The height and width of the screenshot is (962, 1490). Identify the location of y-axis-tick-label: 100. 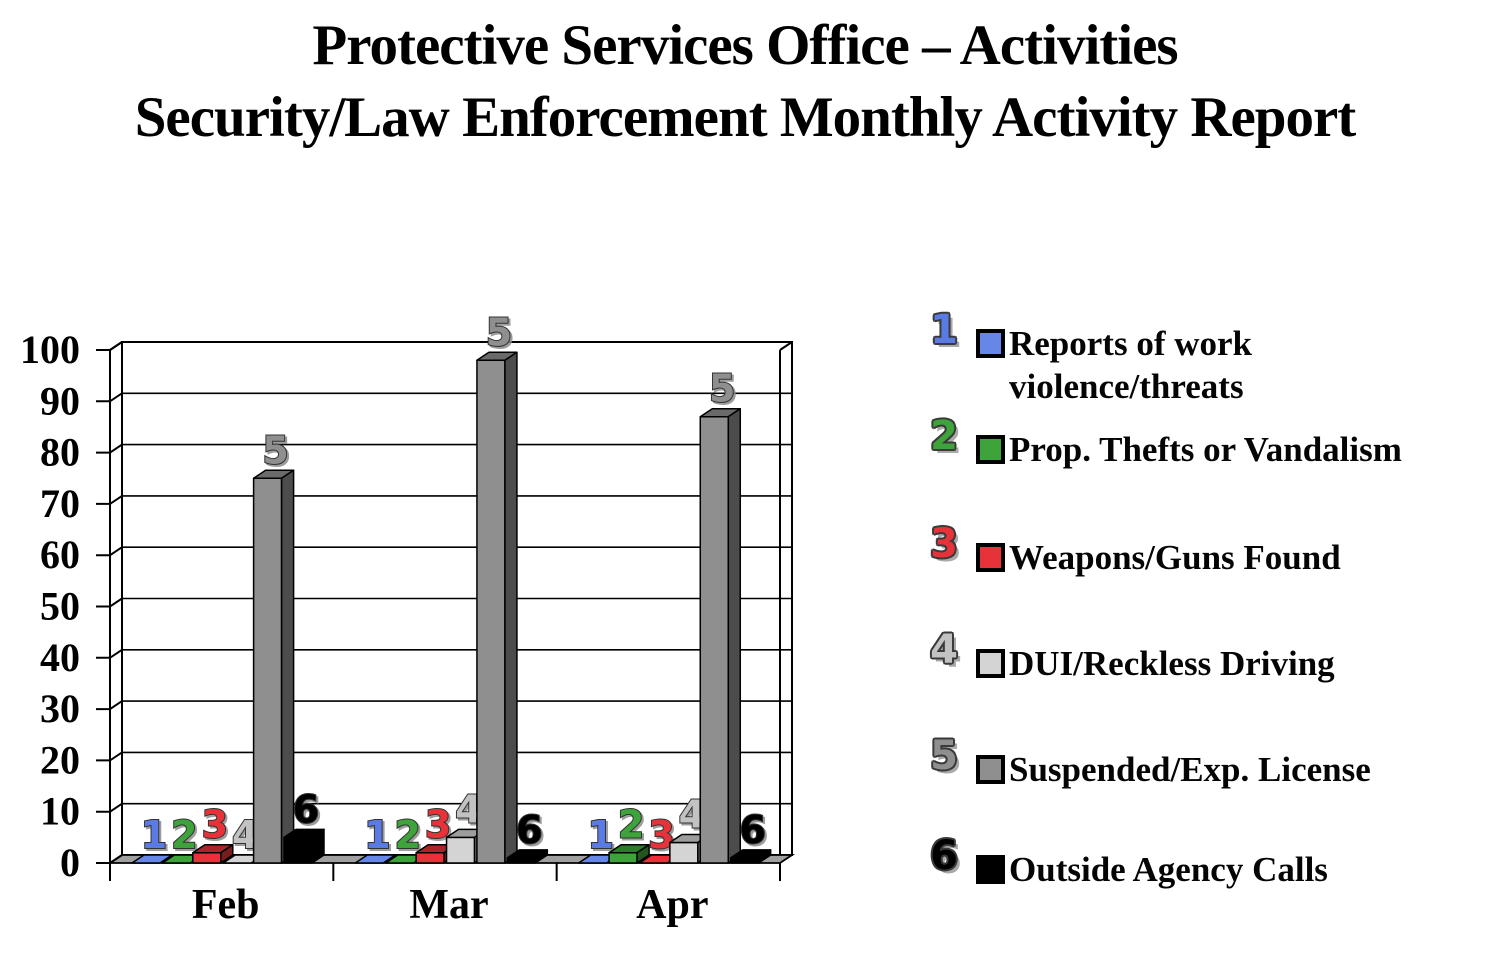
(50, 349).